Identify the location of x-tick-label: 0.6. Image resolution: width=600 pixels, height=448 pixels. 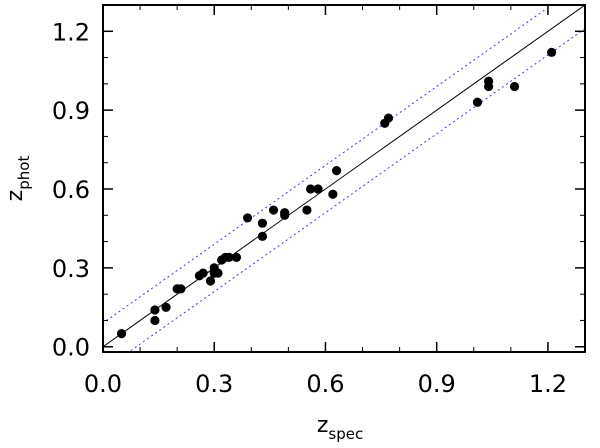
(325, 384).